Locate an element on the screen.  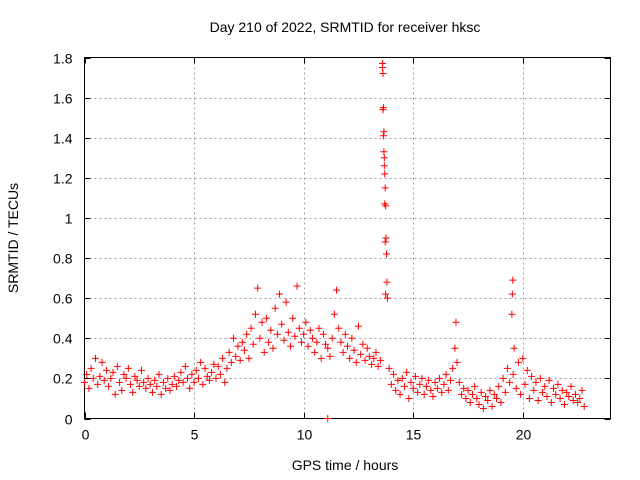
x-tick-label: 5 is located at coordinates (195, 435).